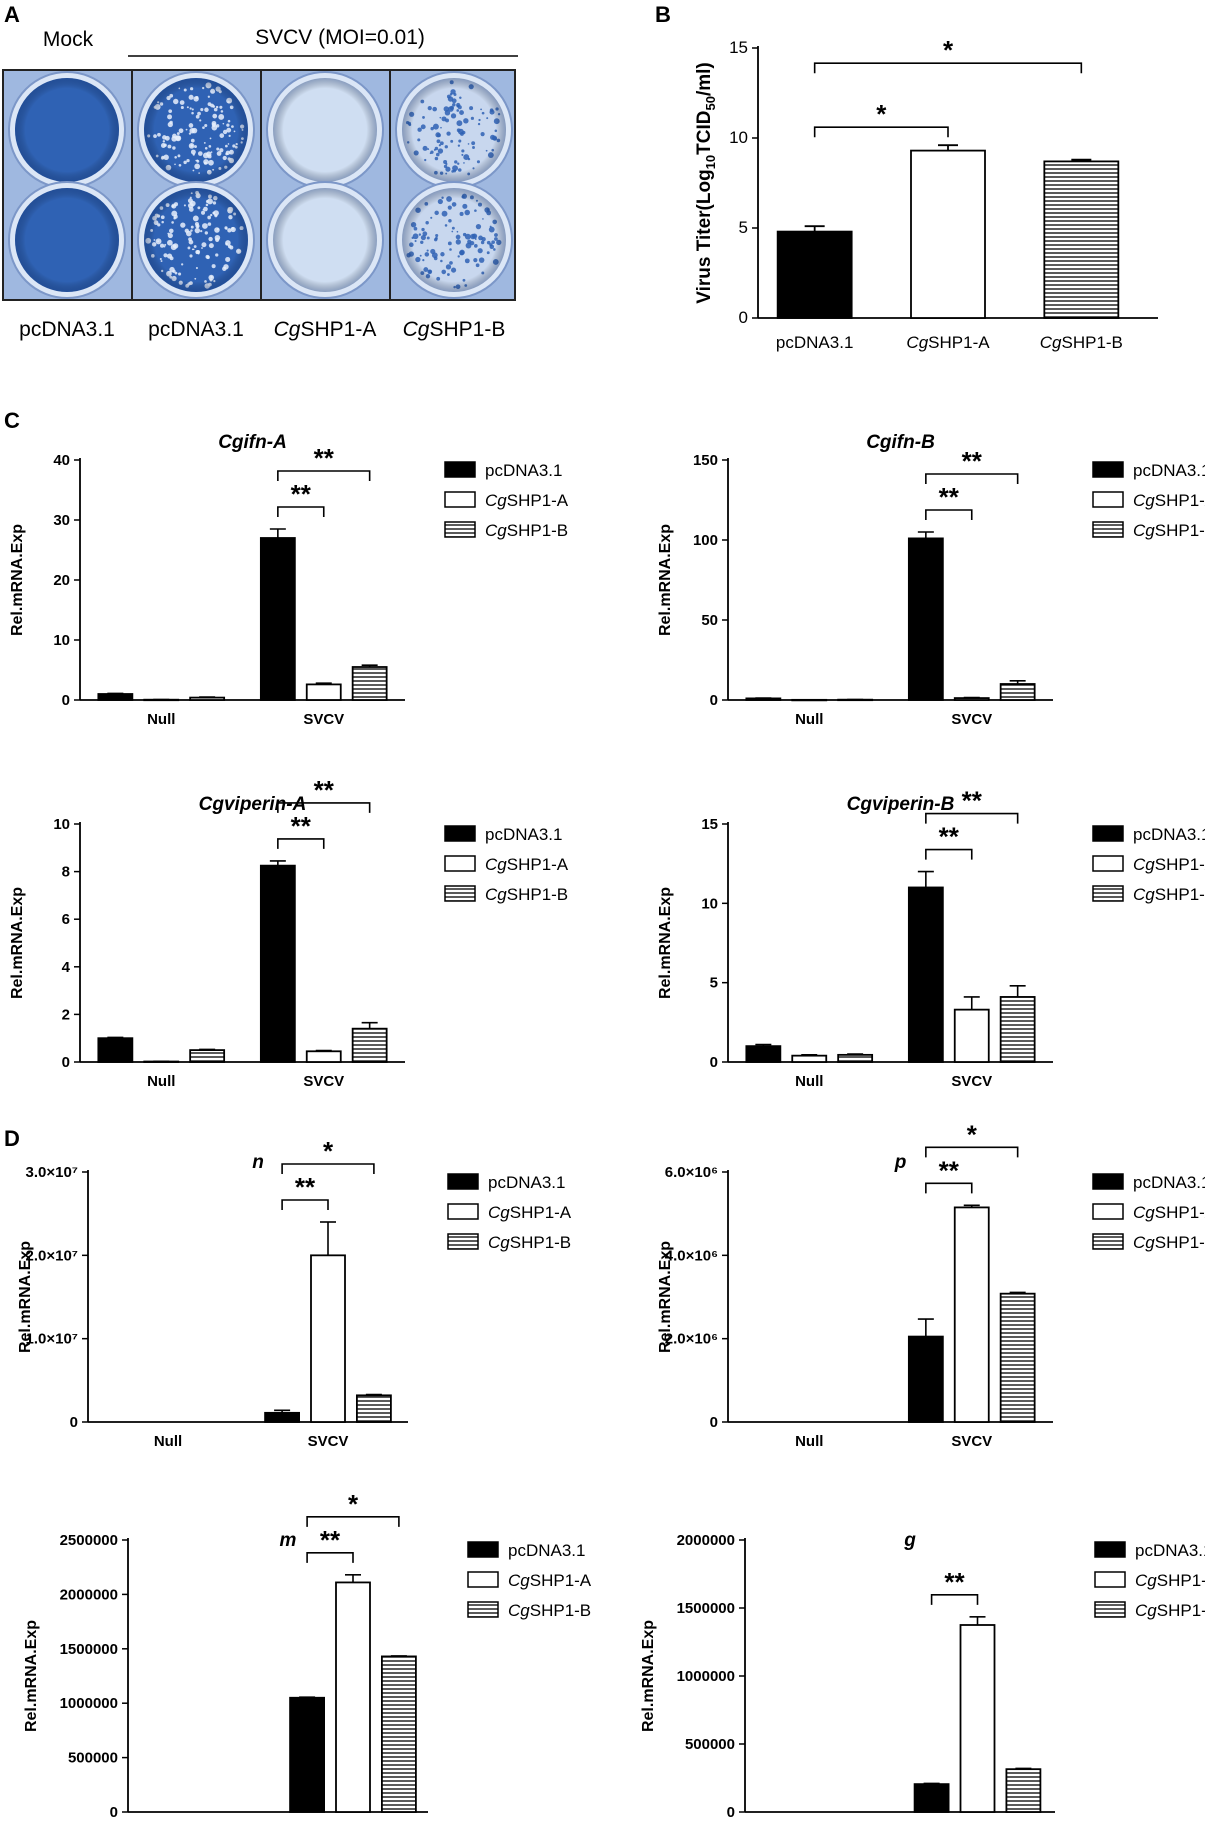  I want to click on y-axis-label: Virus Titer(Log10TCID50/ml), so click(706, 182).